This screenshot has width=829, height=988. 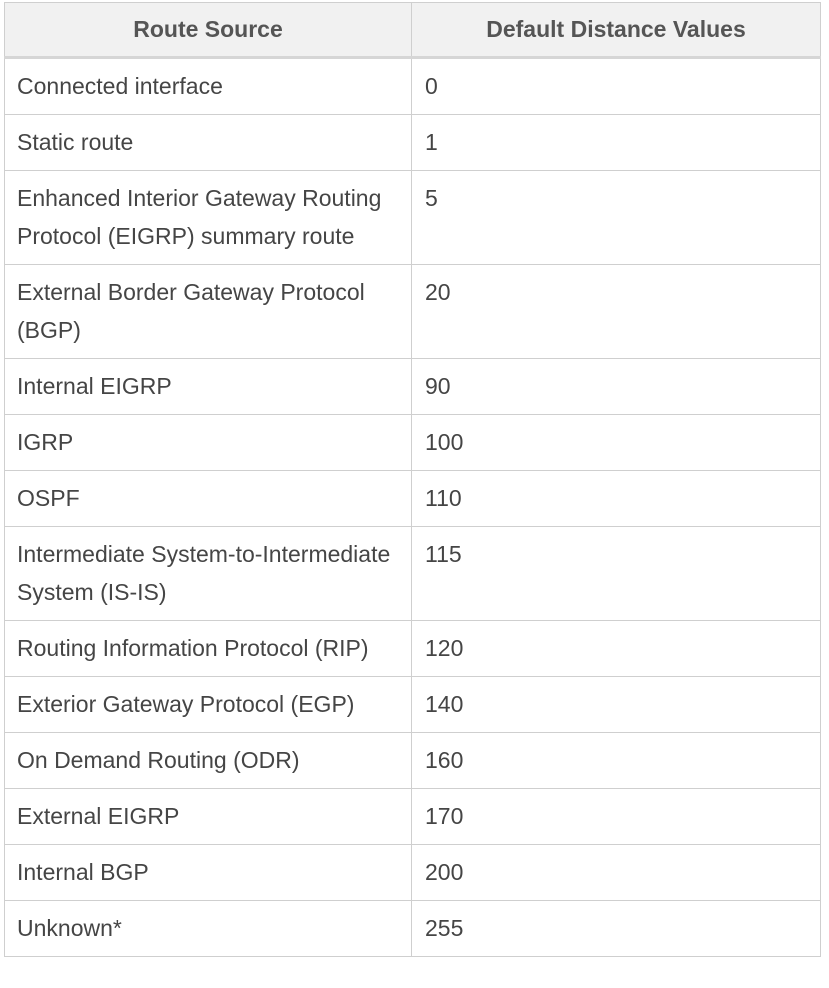 What do you see at coordinates (208, 311) in the screenshot?
I see `route-source-cell: External Border Gateway Protocol (BGP)` at bounding box center [208, 311].